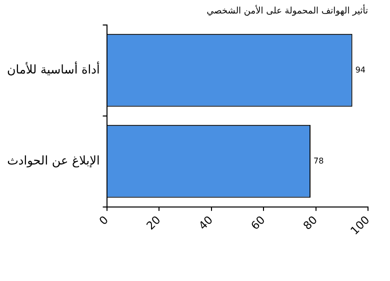 The image size is (390, 281). Describe the element at coordinates (154, 223) in the screenshot. I see `x-tick-label: 20` at that location.